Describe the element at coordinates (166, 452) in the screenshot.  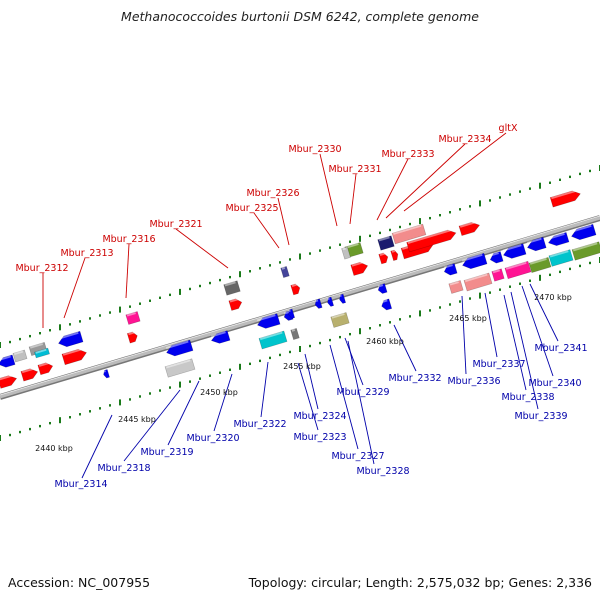
I see `gene-label: Mbur_2319` at that location.